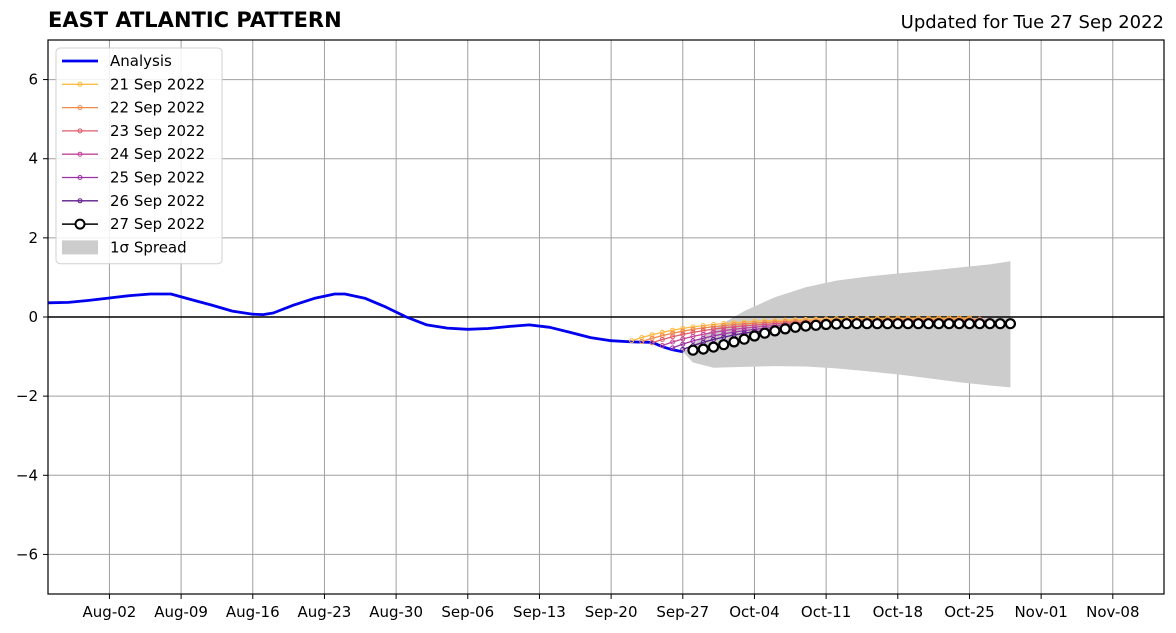 This screenshot has width=1176, height=633. Describe the element at coordinates (1032, 22) in the screenshot. I see `updated-date: Updated for Tue 27 Sep 2022` at that location.